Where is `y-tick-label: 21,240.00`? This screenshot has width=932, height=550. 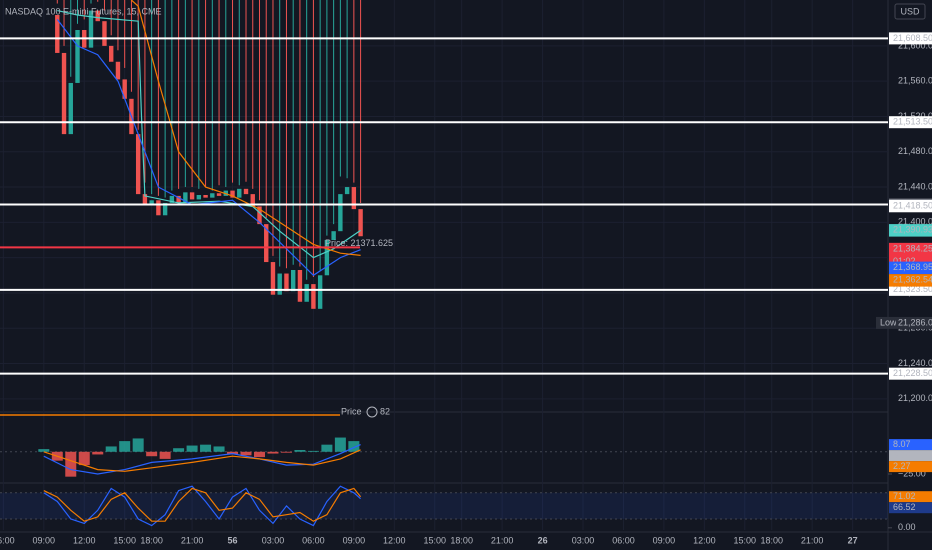
y-tick-label: 21,240.00 is located at coordinates (915, 363).